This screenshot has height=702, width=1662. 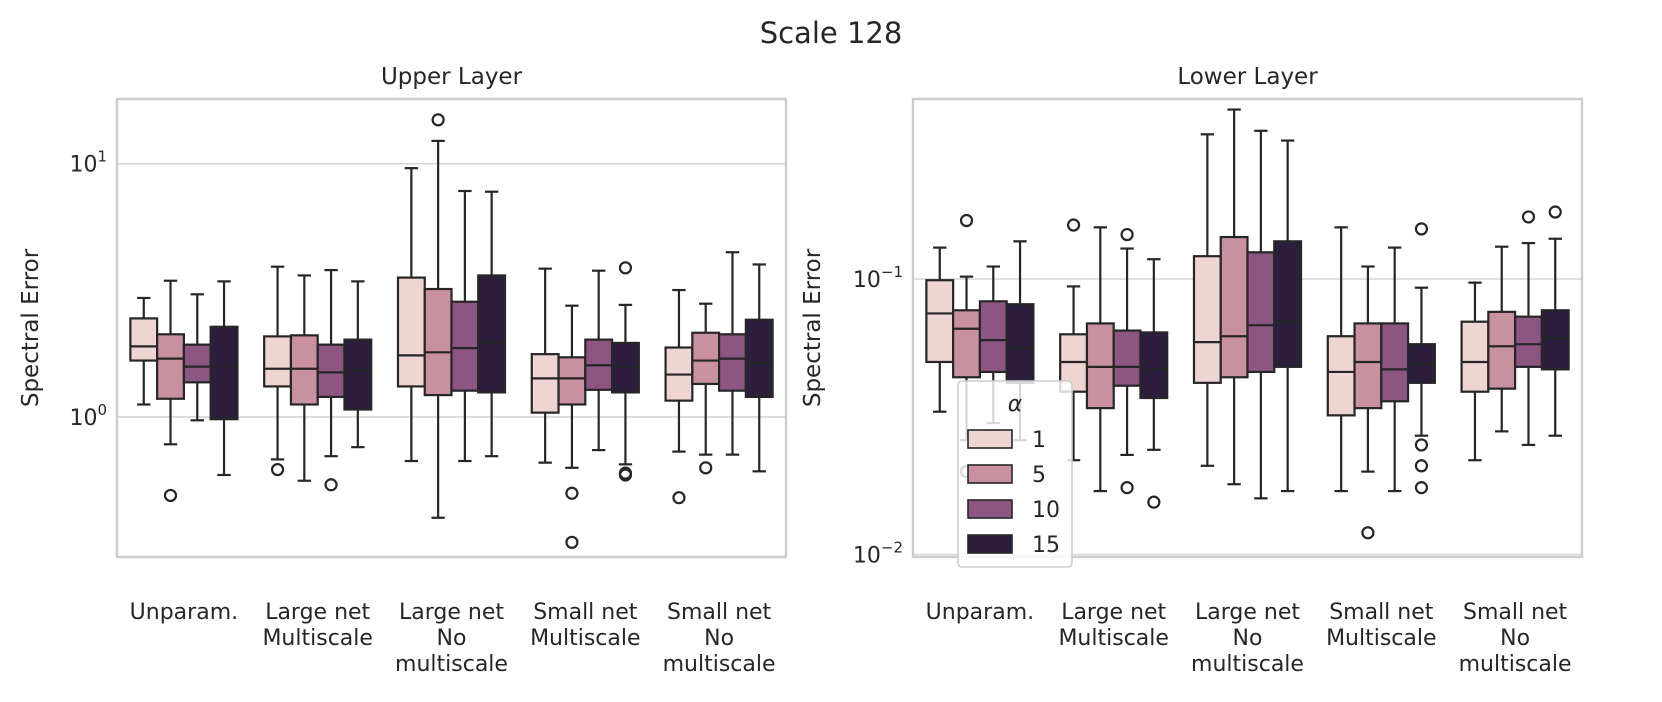 I want to click on x-tick-label: Large net No multiscale, so click(x=451, y=638).